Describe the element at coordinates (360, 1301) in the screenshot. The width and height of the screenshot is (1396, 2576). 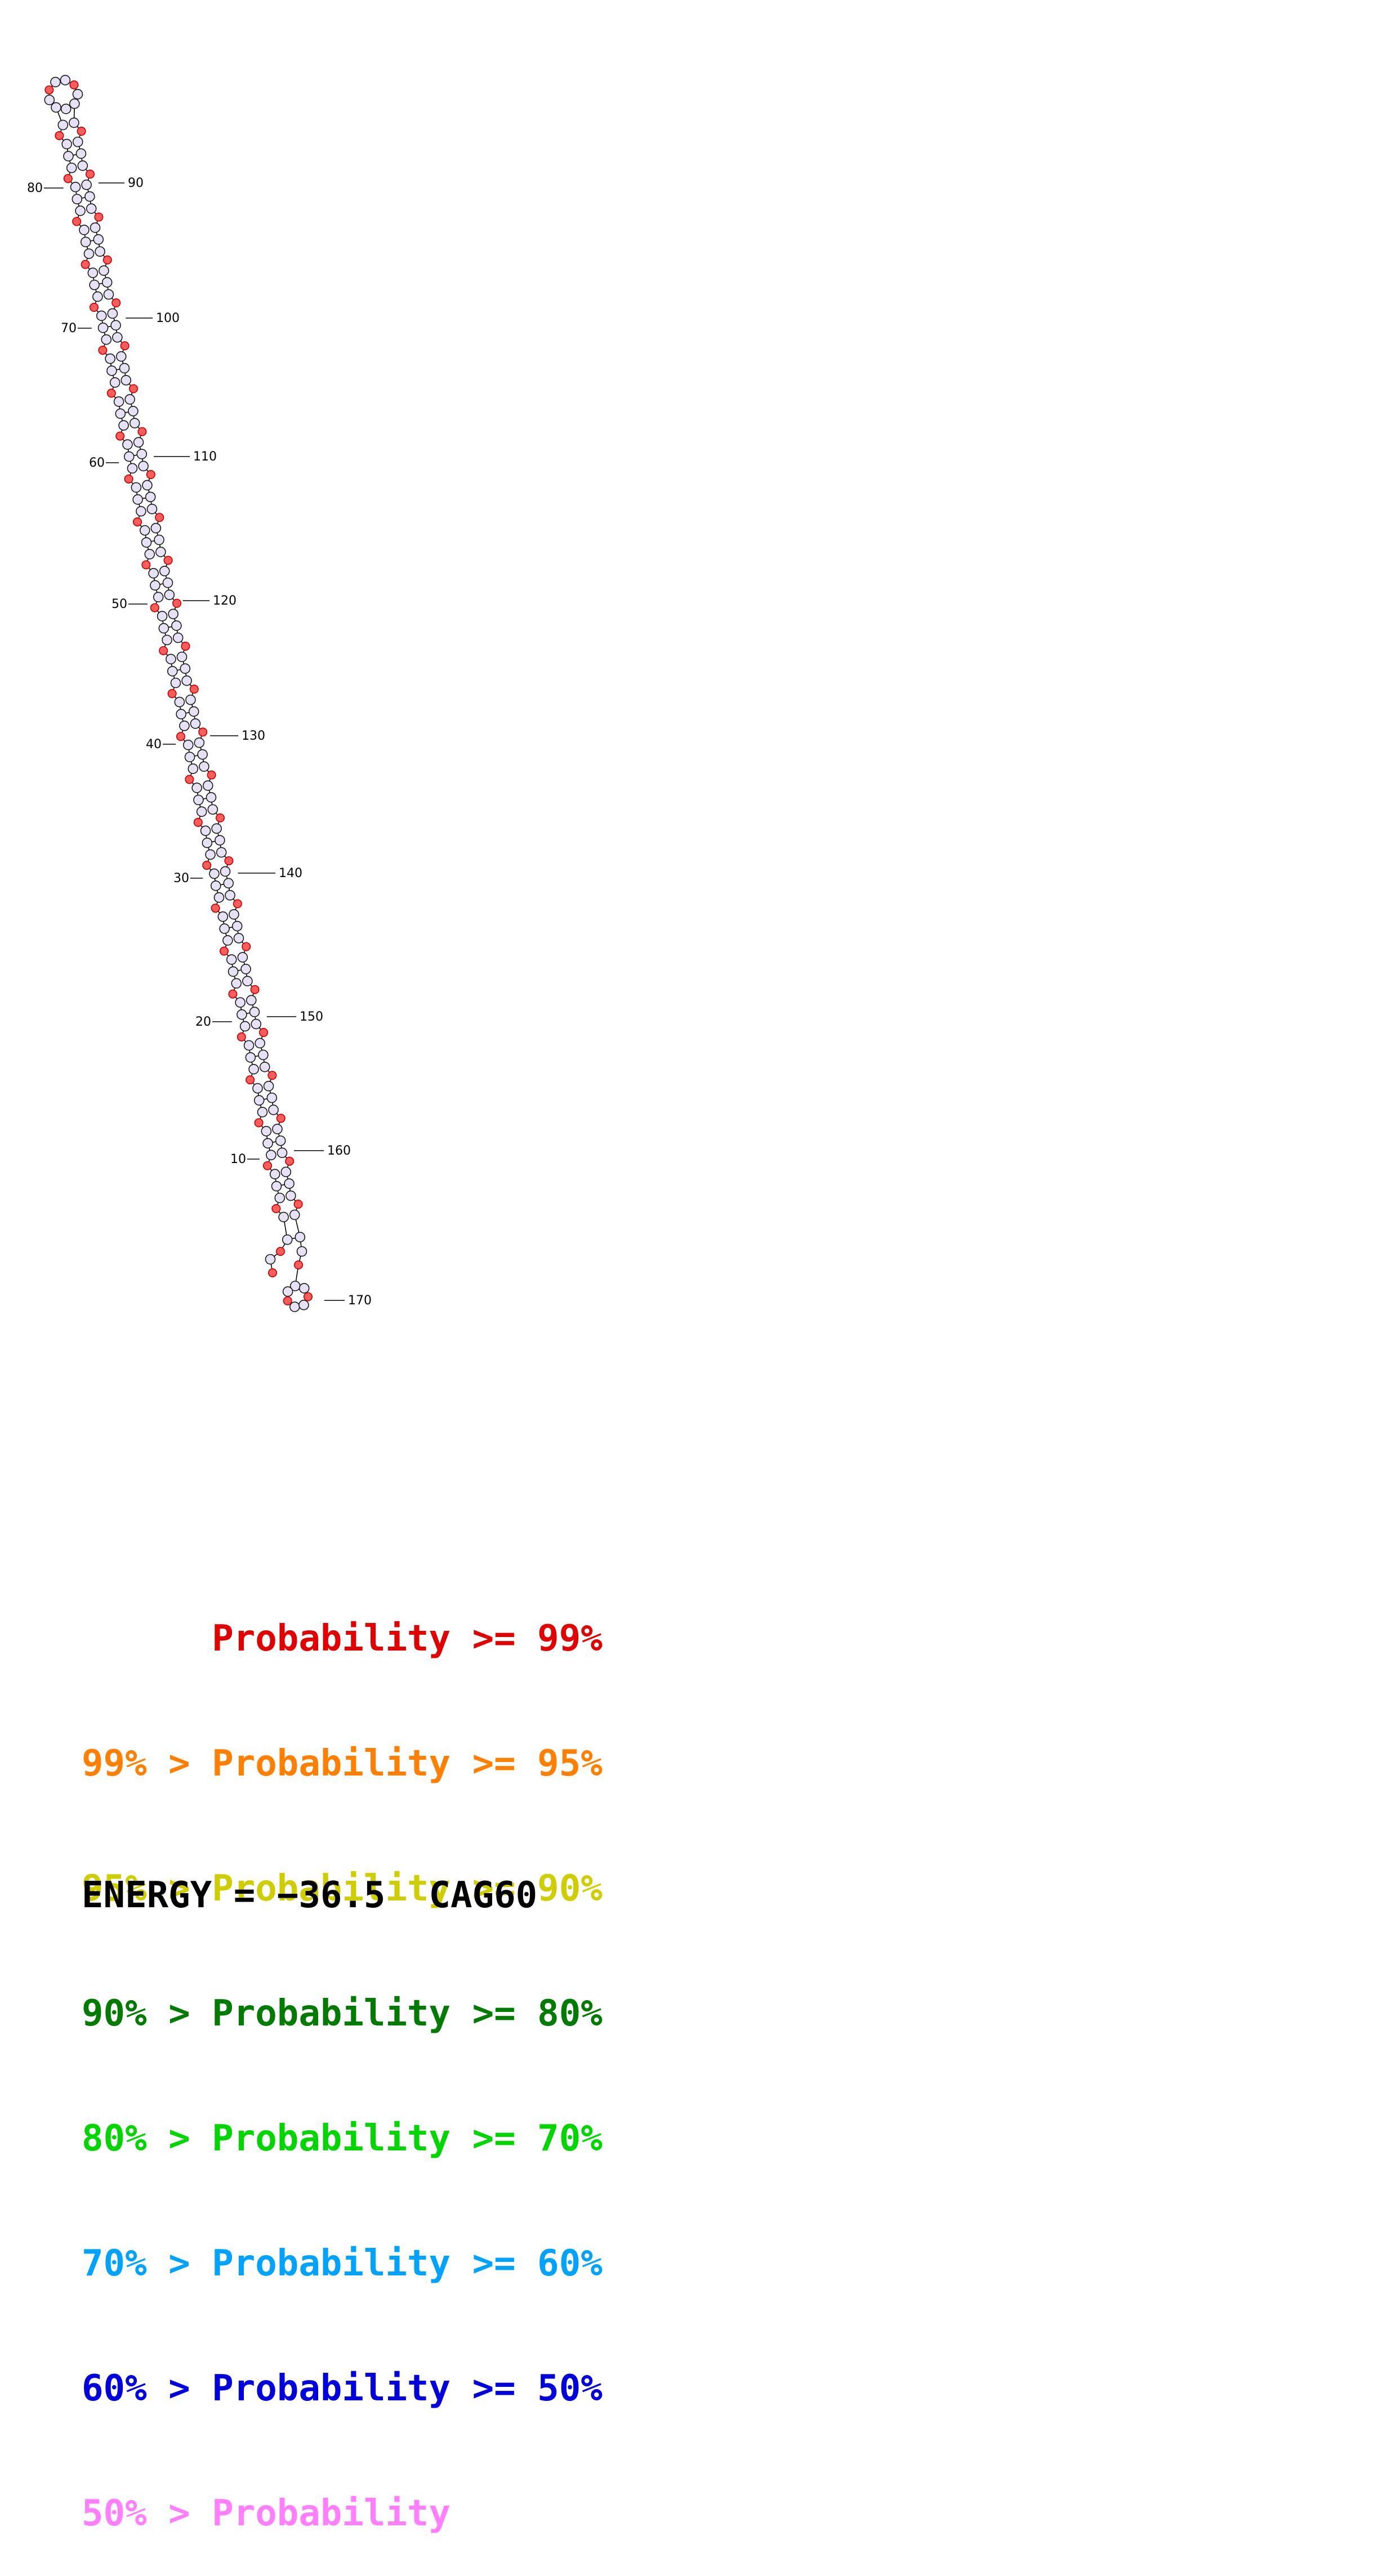
I see `position-label: 170` at that location.